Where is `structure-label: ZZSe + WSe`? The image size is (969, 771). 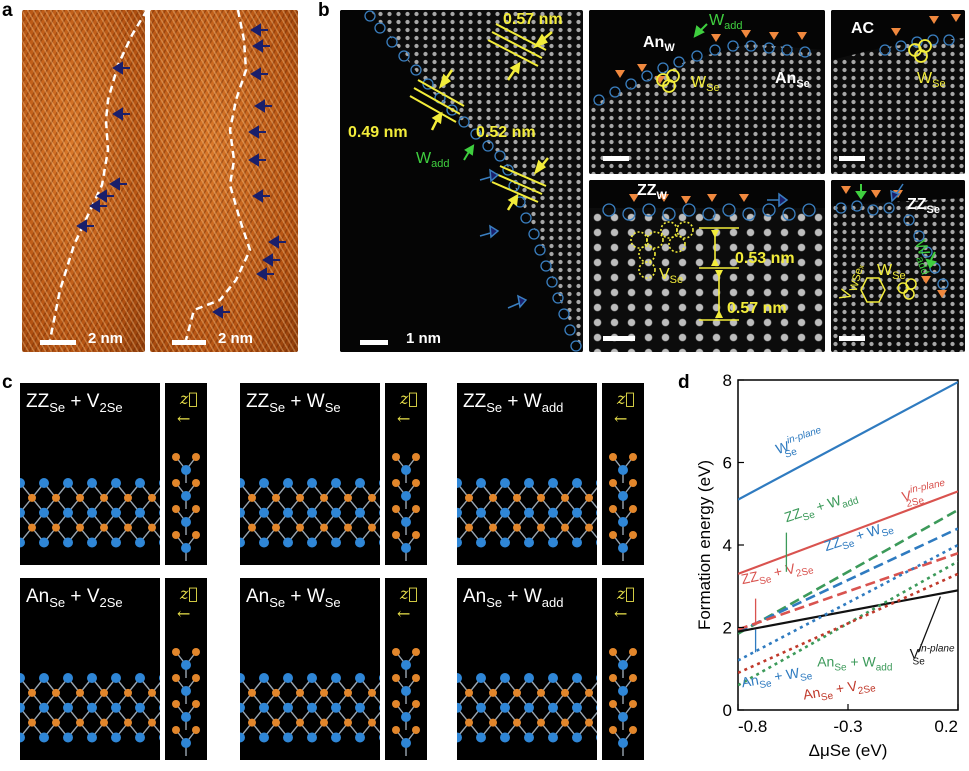
structure-label: ZZSe + WSe is located at coordinates (293, 403).